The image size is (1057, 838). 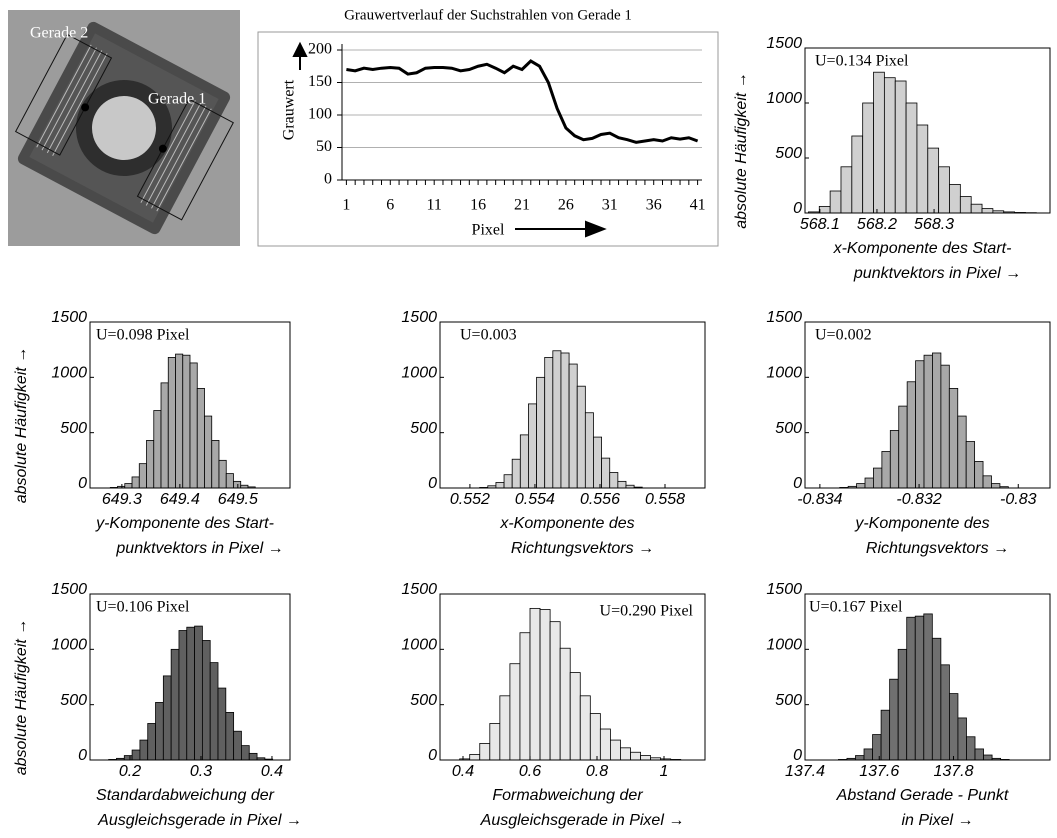 I want to click on x-tick-label: 0.8, so click(x=597, y=771).